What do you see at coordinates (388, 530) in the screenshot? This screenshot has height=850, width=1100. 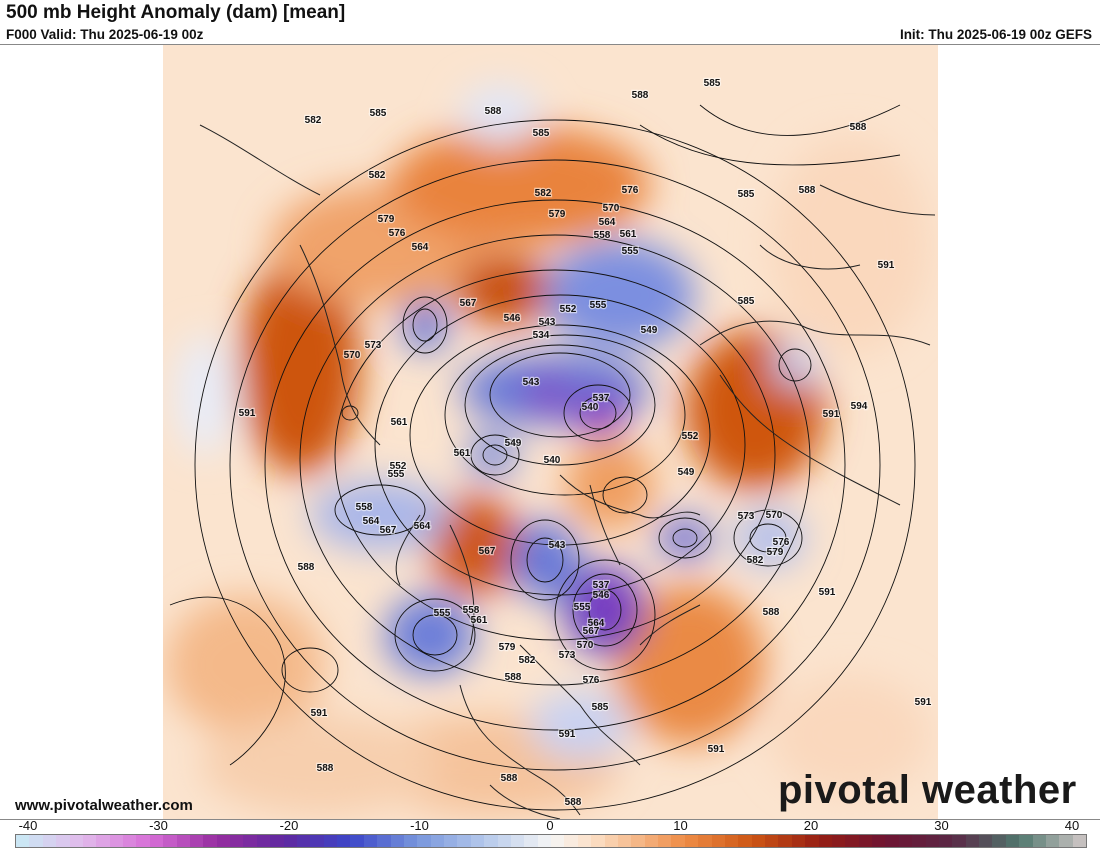 I see `contour-label: 567` at bounding box center [388, 530].